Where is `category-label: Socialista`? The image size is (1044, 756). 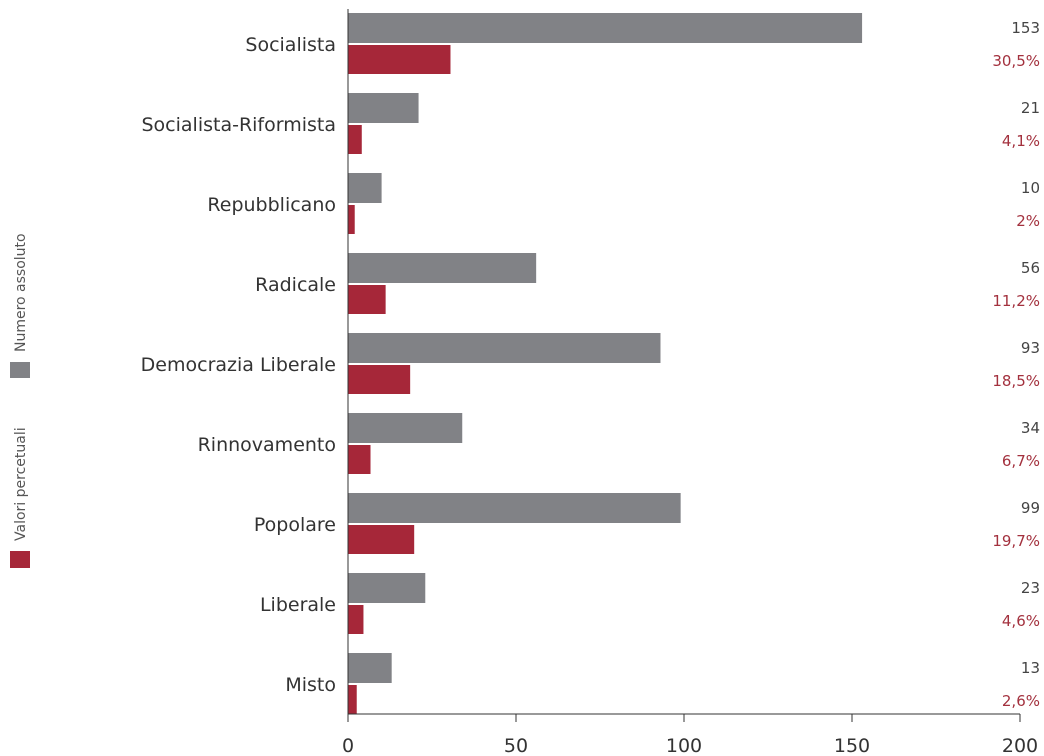
category-label: Socialista is located at coordinates (290, 45).